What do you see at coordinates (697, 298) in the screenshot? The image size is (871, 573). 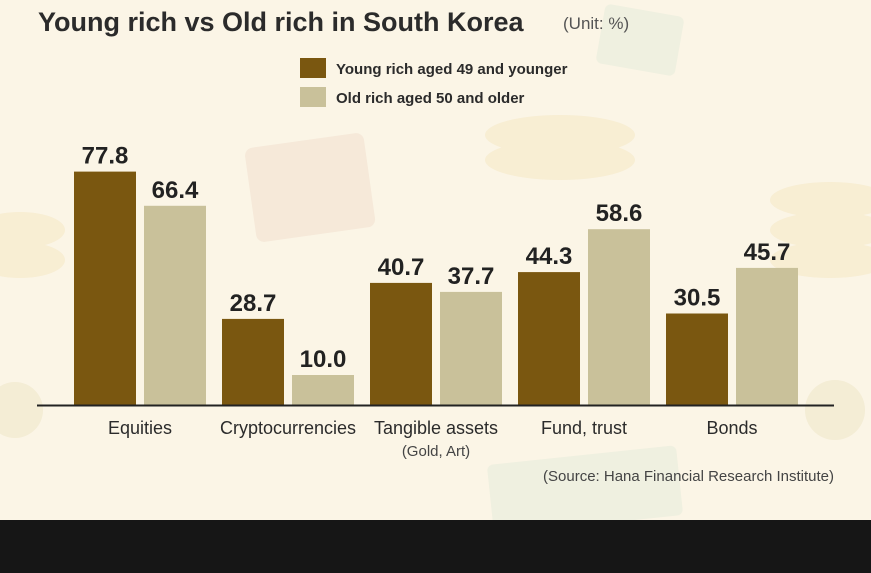 I see `value-label-young-4: 30.5` at bounding box center [697, 298].